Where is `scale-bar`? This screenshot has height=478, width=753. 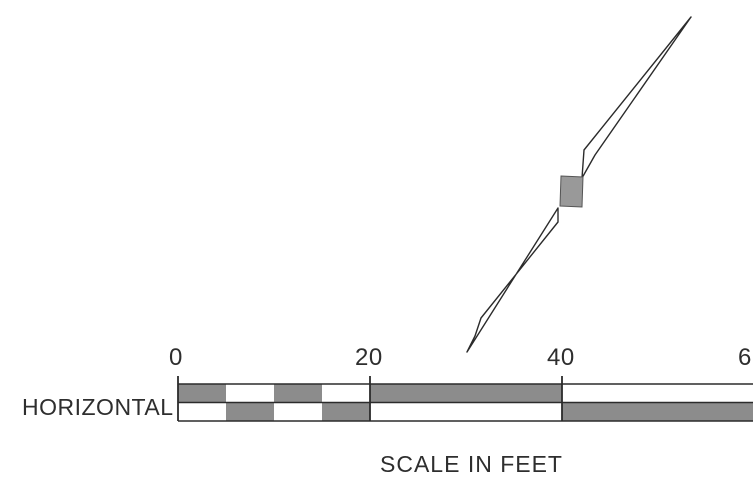
scale-bar is located at coordinates (465, 399).